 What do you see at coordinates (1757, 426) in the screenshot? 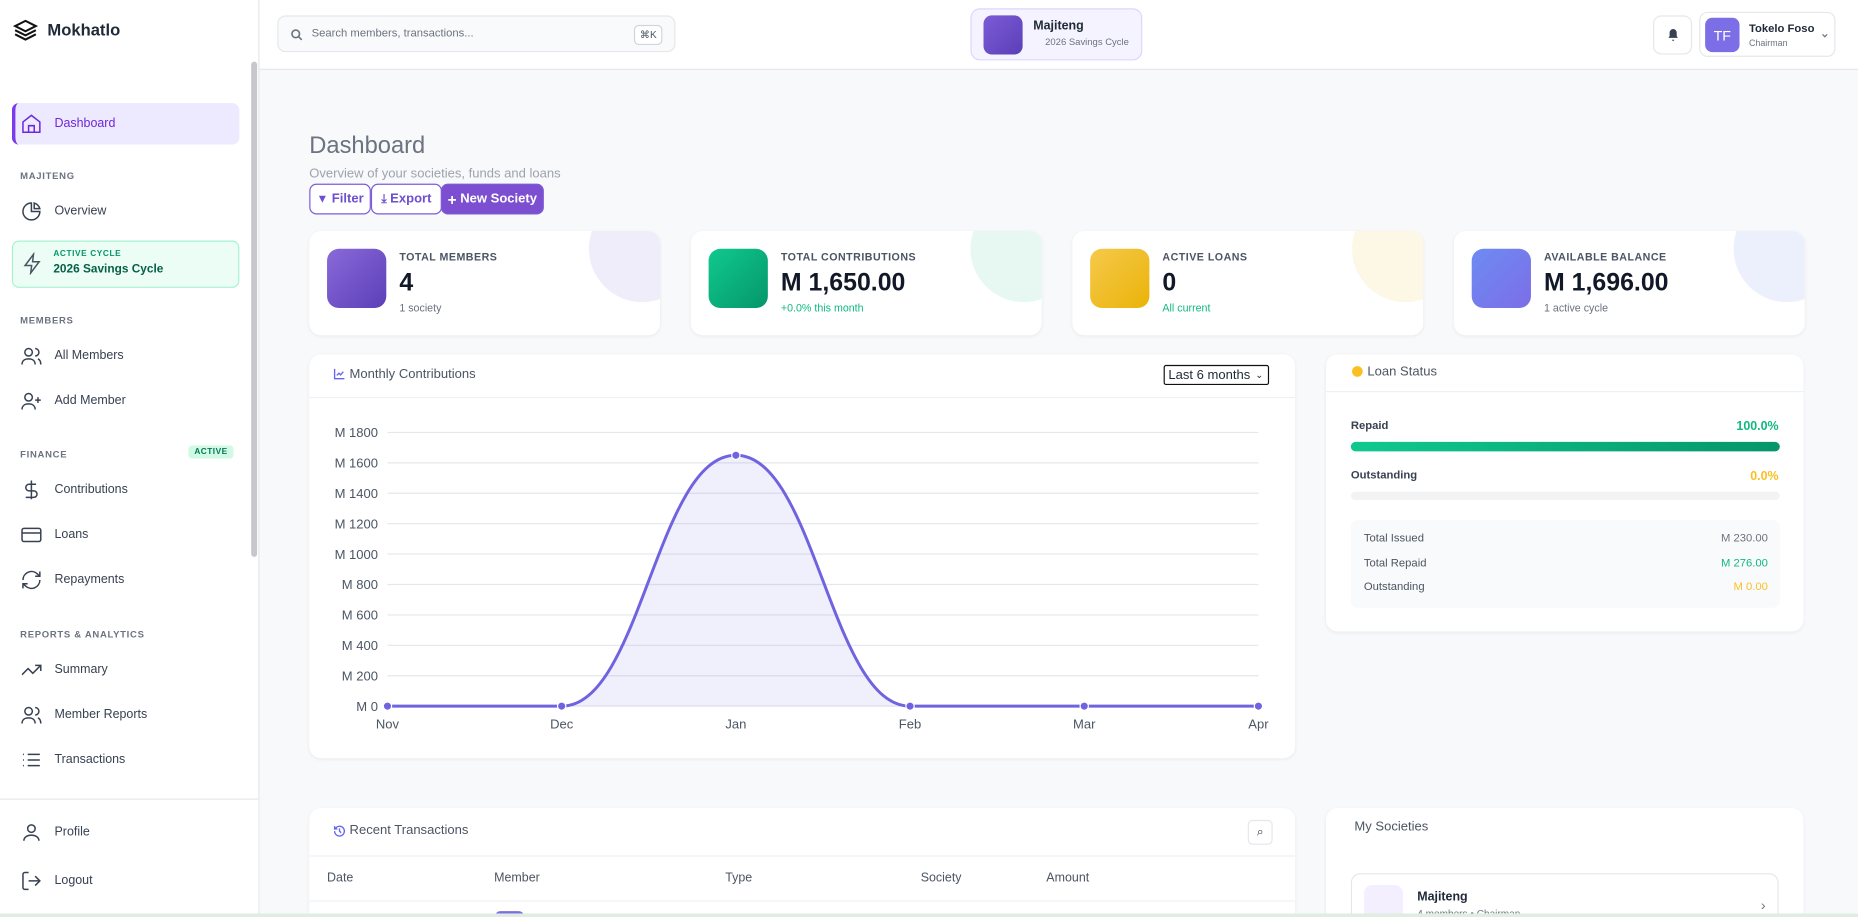
I see `repaid-value: 100.0%` at bounding box center [1757, 426].